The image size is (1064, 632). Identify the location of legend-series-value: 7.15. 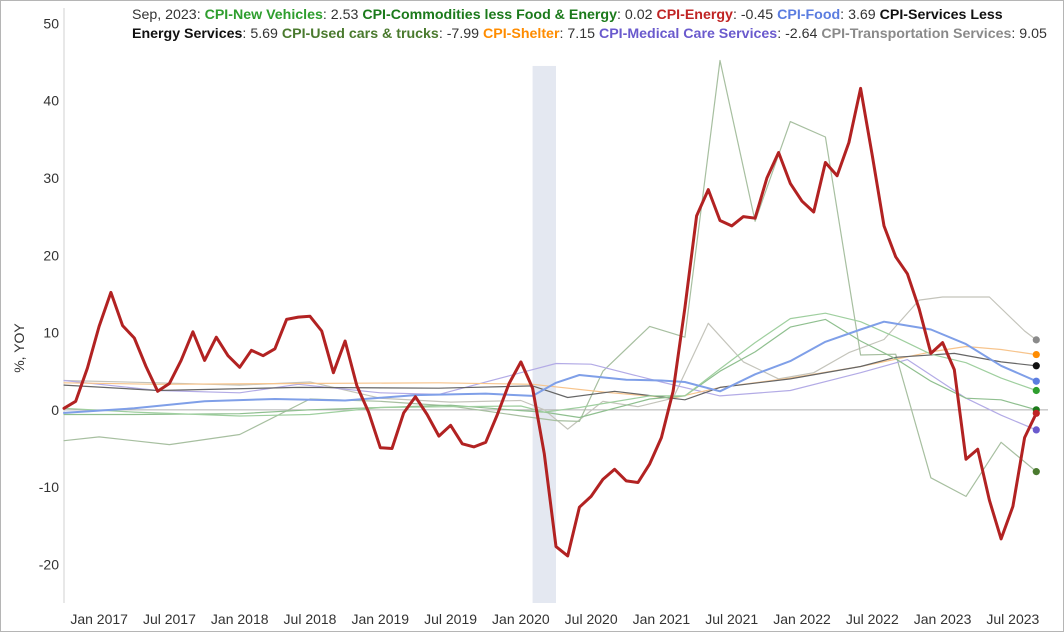
(581, 34).